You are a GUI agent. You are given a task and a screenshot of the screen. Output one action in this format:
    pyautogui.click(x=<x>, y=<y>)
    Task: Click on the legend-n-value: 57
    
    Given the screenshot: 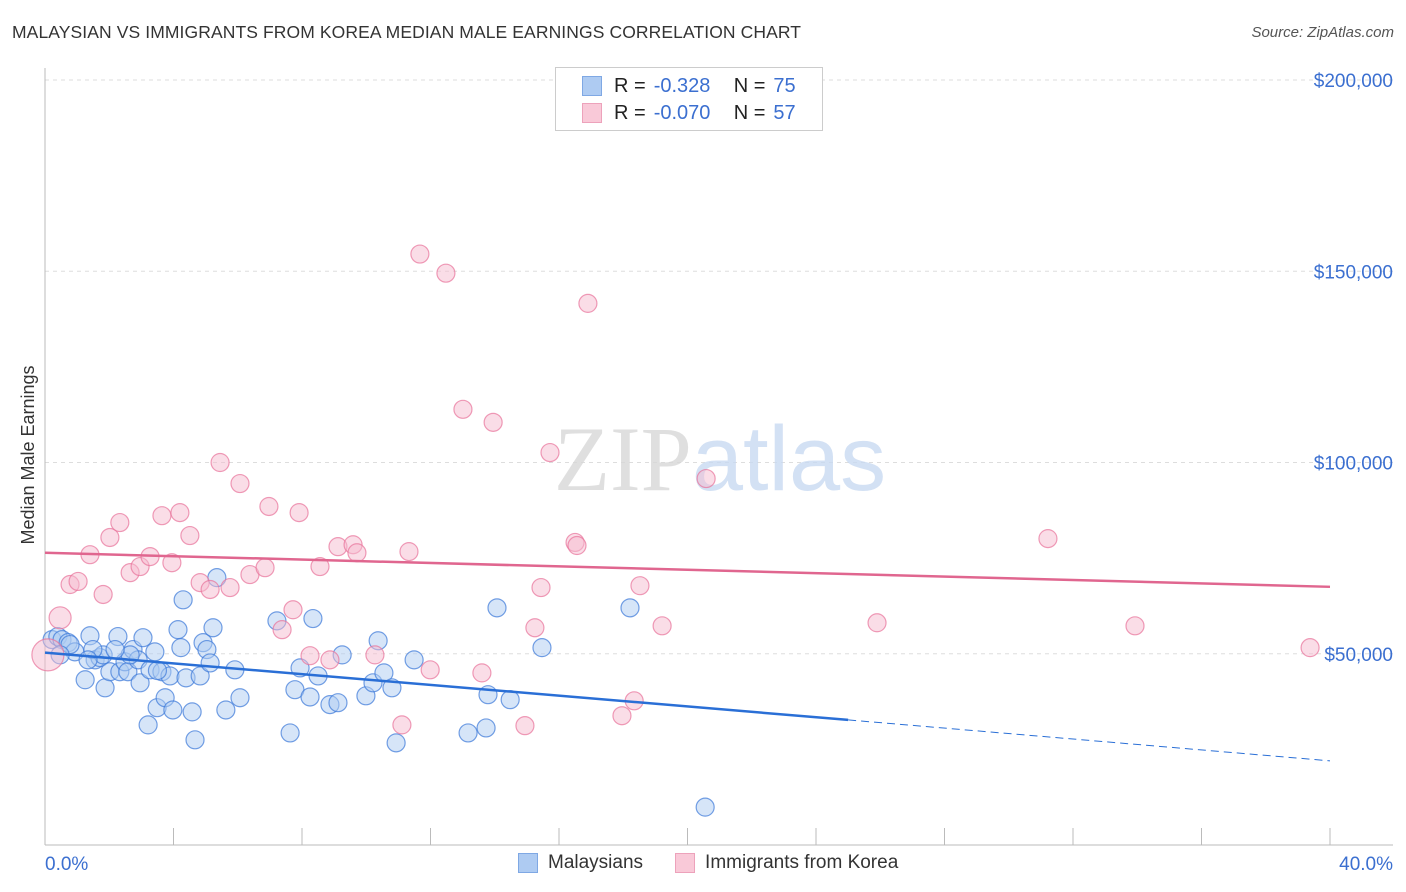 What is the action you would take?
    pyautogui.click(x=784, y=112)
    